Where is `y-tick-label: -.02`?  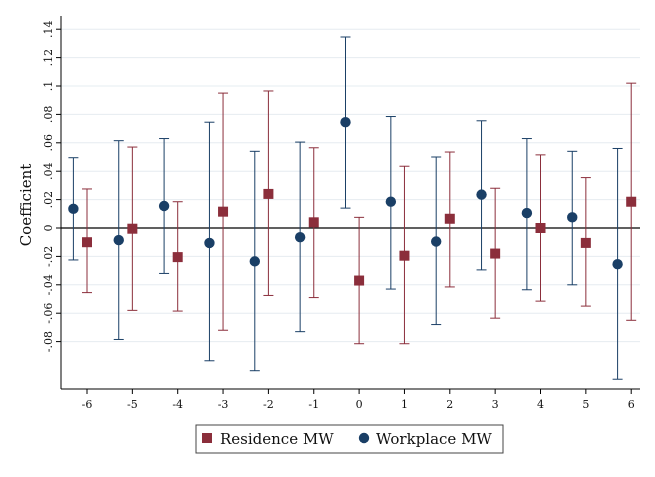 y-tick-label: -.02 is located at coordinates (48, 256).